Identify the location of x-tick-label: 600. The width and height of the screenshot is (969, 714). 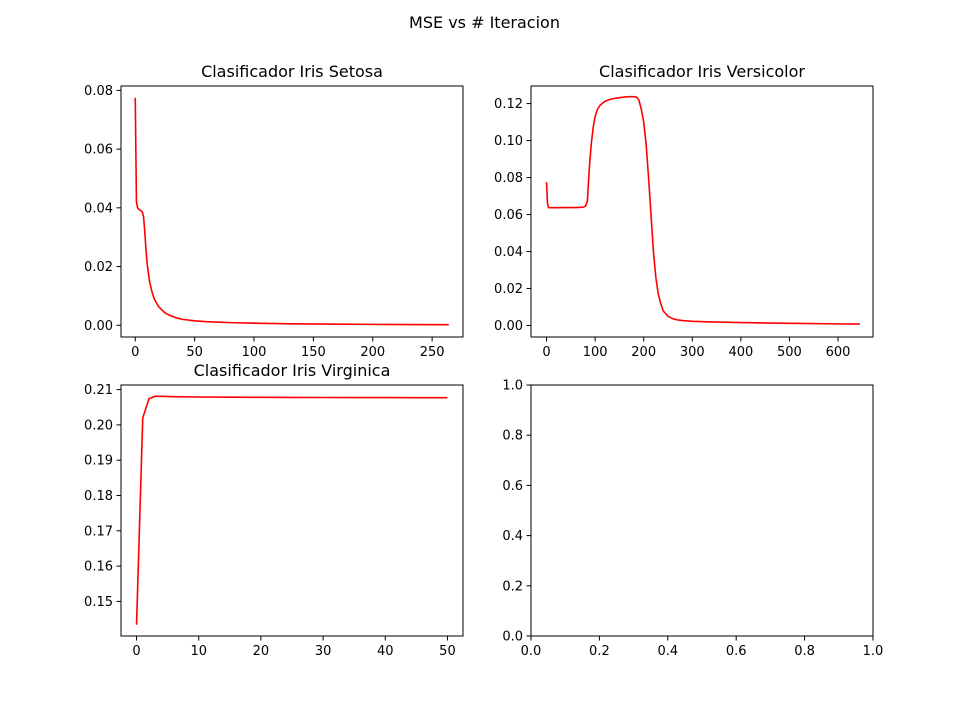
(838, 352).